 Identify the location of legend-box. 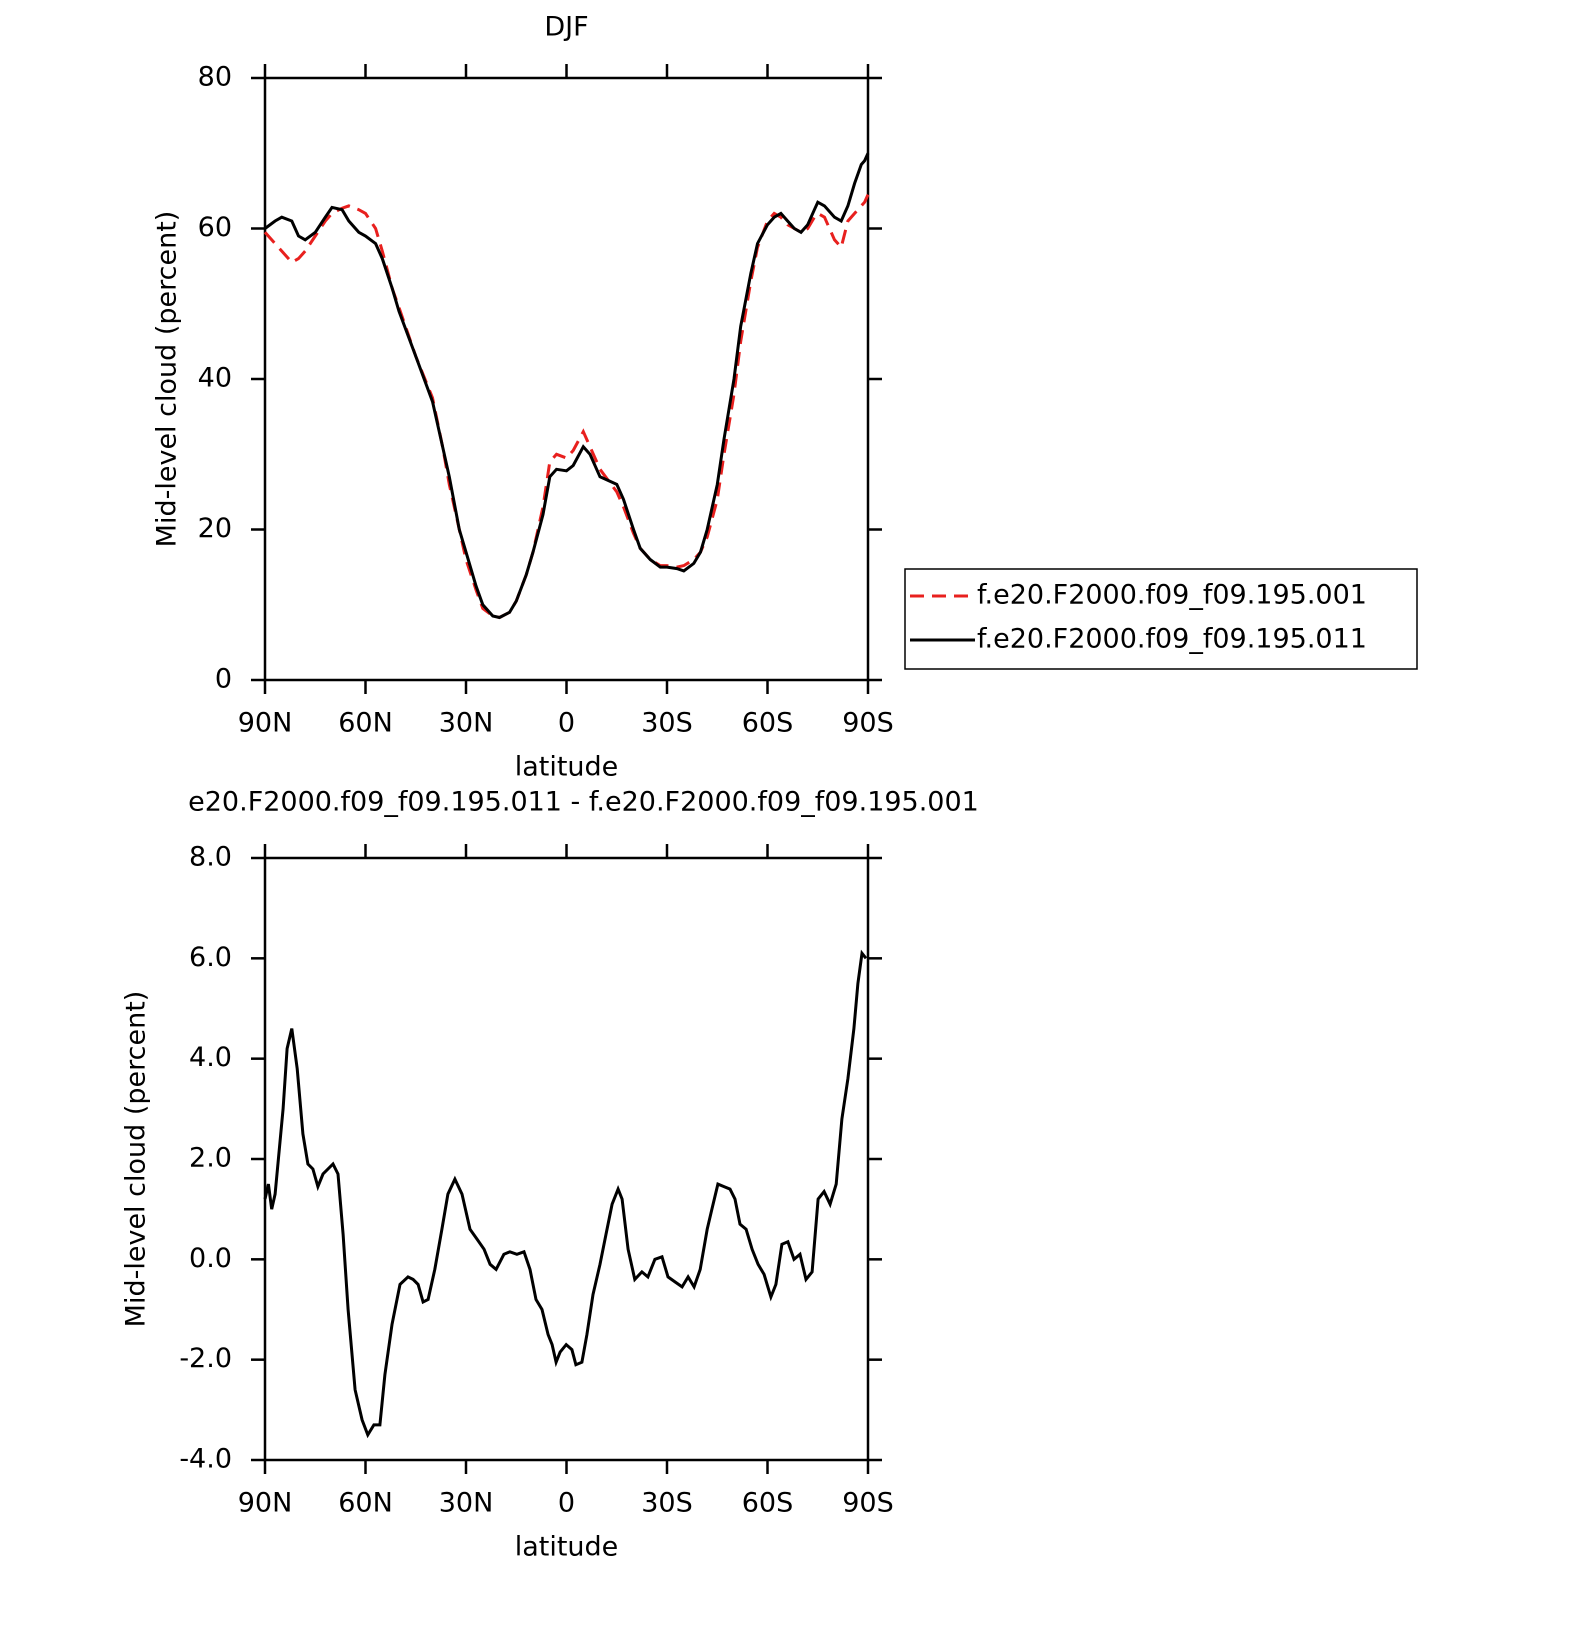
(1161, 619).